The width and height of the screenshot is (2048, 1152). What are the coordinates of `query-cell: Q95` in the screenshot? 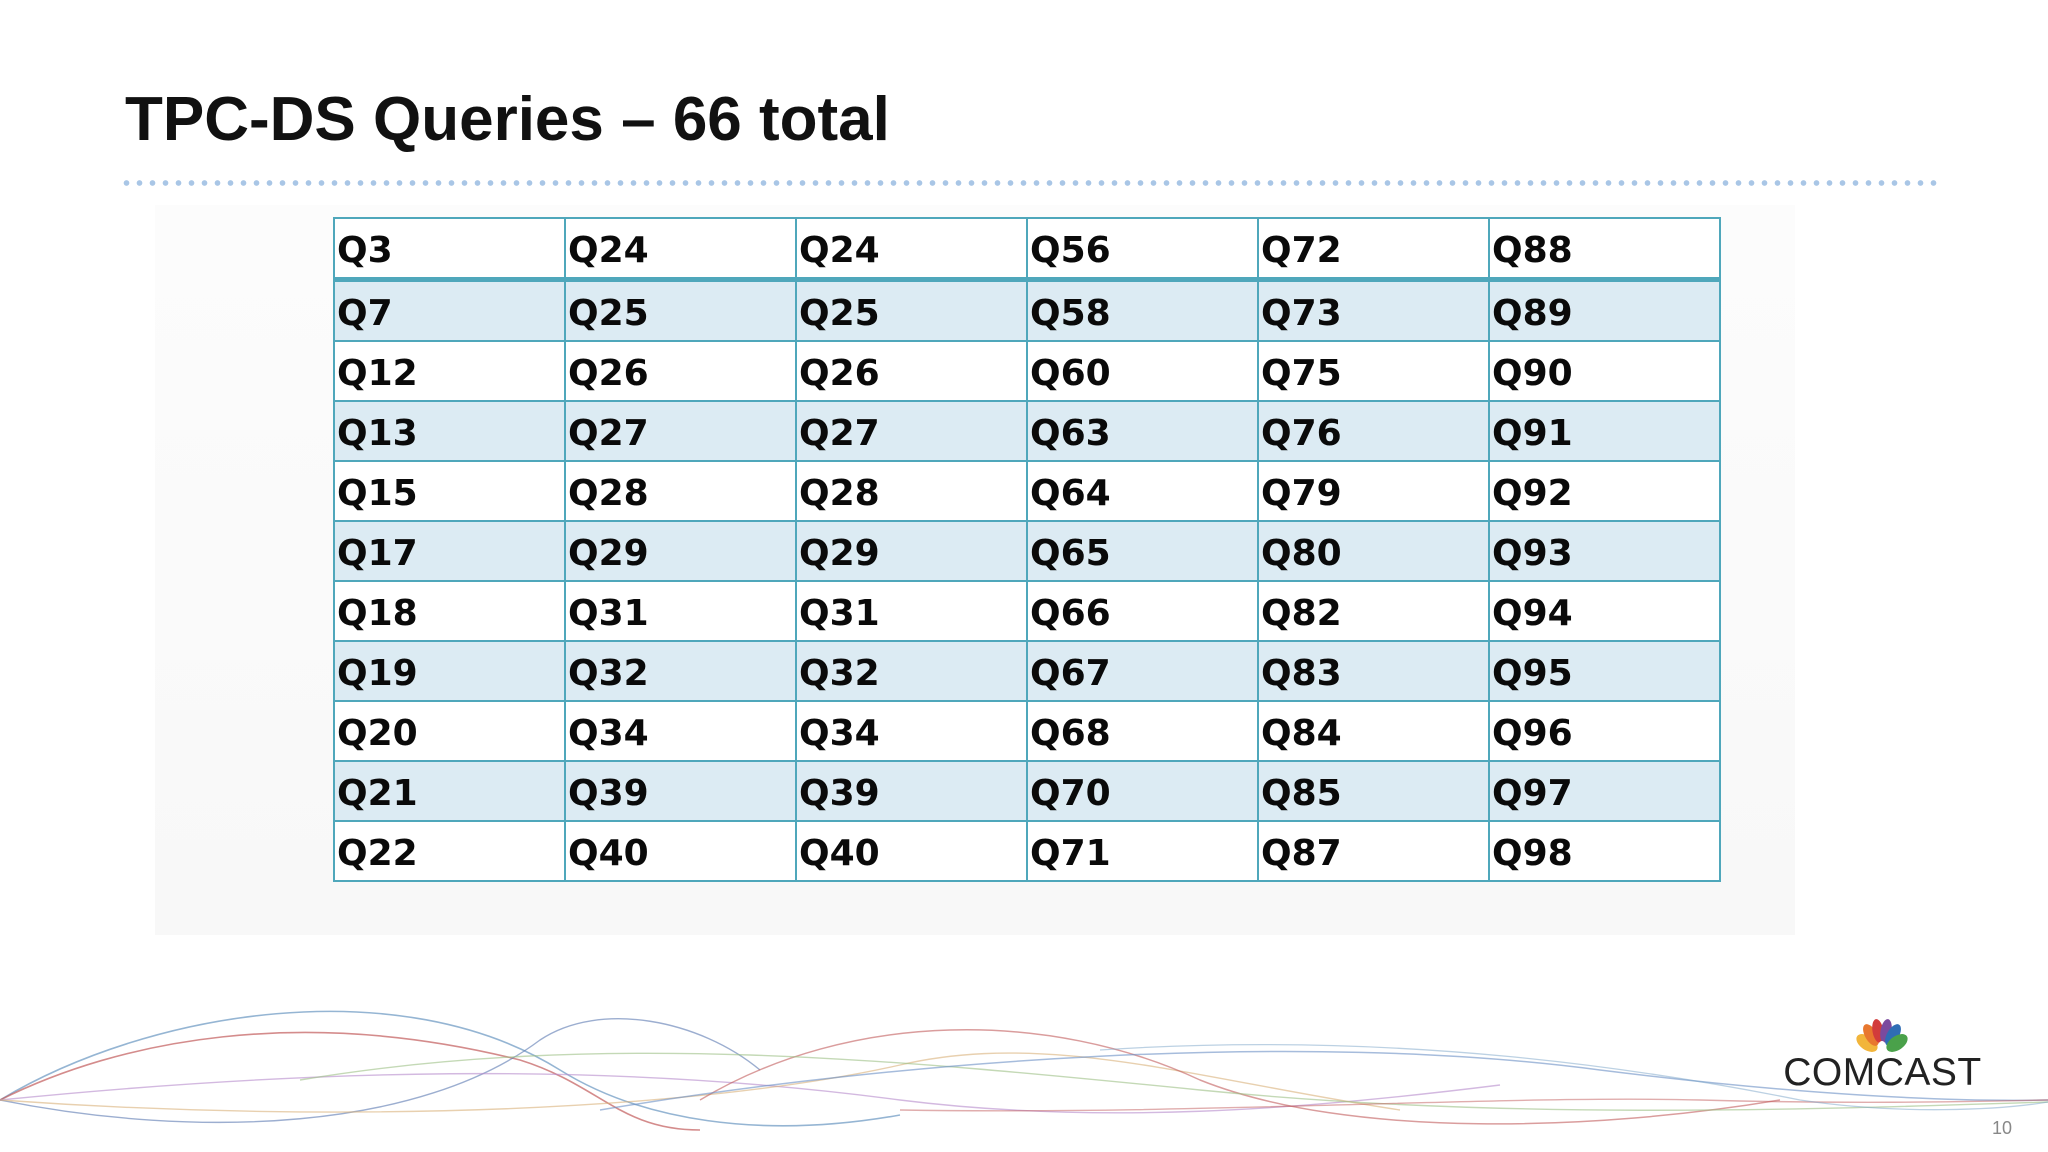 It's located at (1604, 671).